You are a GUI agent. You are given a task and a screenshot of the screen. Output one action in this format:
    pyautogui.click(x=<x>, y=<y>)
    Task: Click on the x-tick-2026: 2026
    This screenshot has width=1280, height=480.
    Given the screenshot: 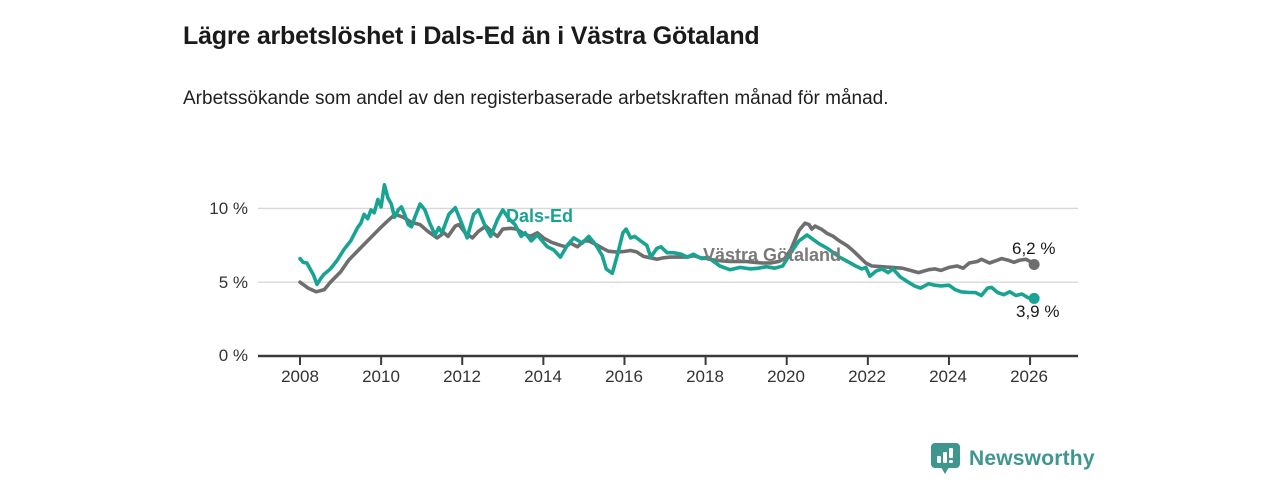 What is the action you would take?
    pyautogui.click(x=1029, y=376)
    